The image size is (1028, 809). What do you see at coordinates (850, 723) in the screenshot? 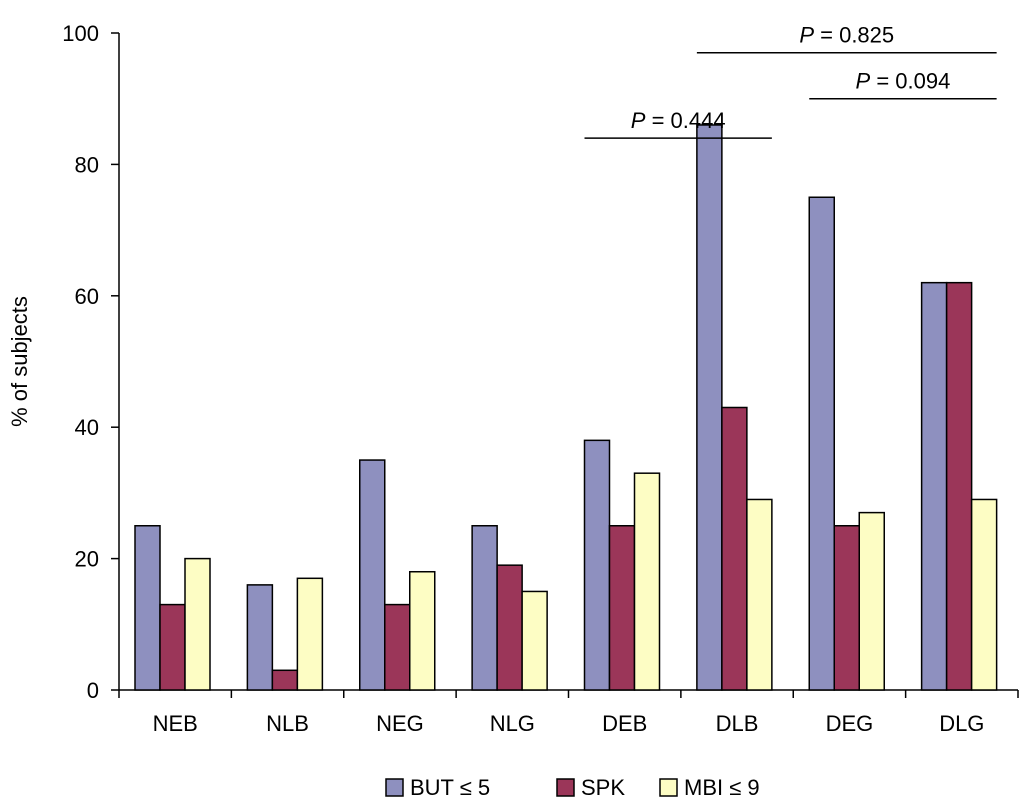
I see `x-tick-label: DEG` at bounding box center [850, 723].